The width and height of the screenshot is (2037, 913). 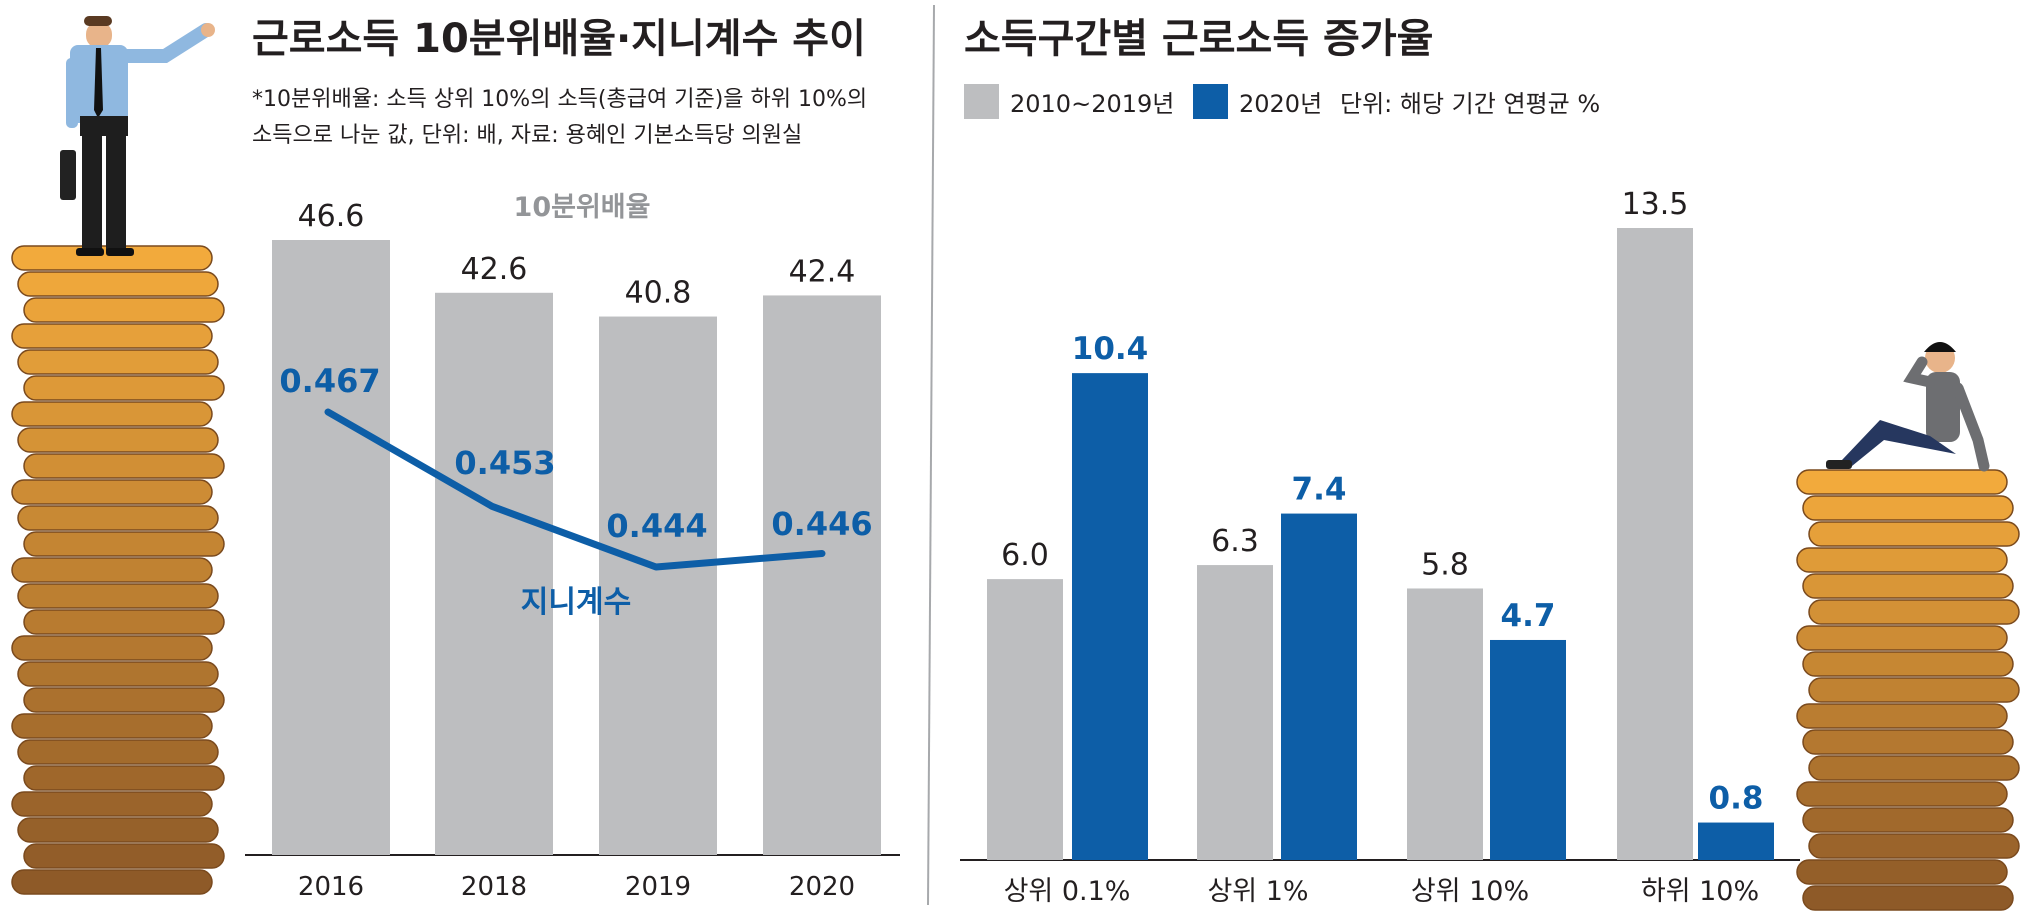 I want to click on category-label-3: 하위 10%, so click(x=1700, y=891).